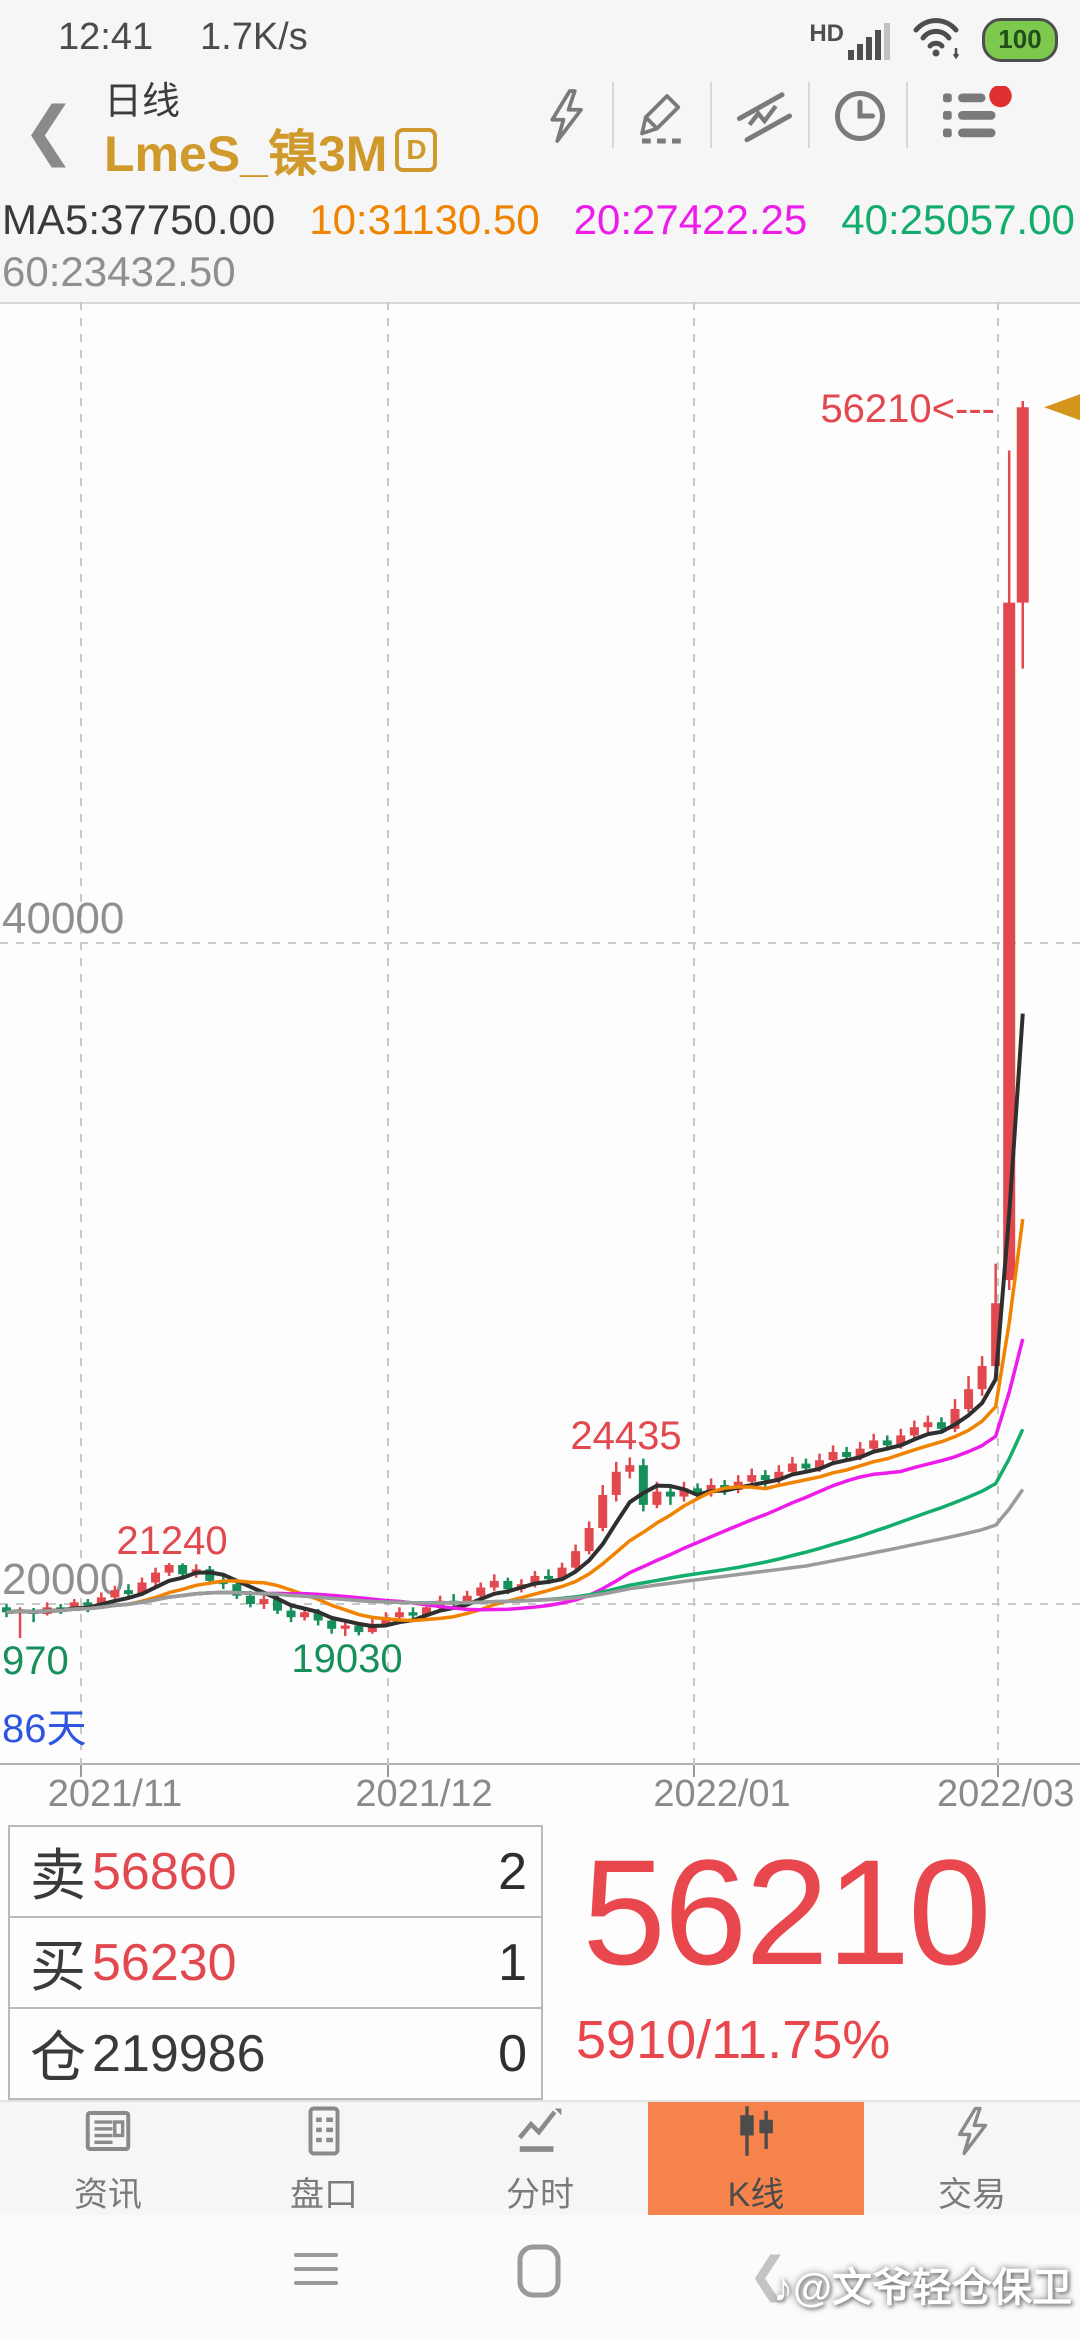 The height and width of the screenshot is (2340, 1080). Describe the element at coordinates (733, 2040) in the screenshot. I see `price-change: 5910/11.75%` at that location.